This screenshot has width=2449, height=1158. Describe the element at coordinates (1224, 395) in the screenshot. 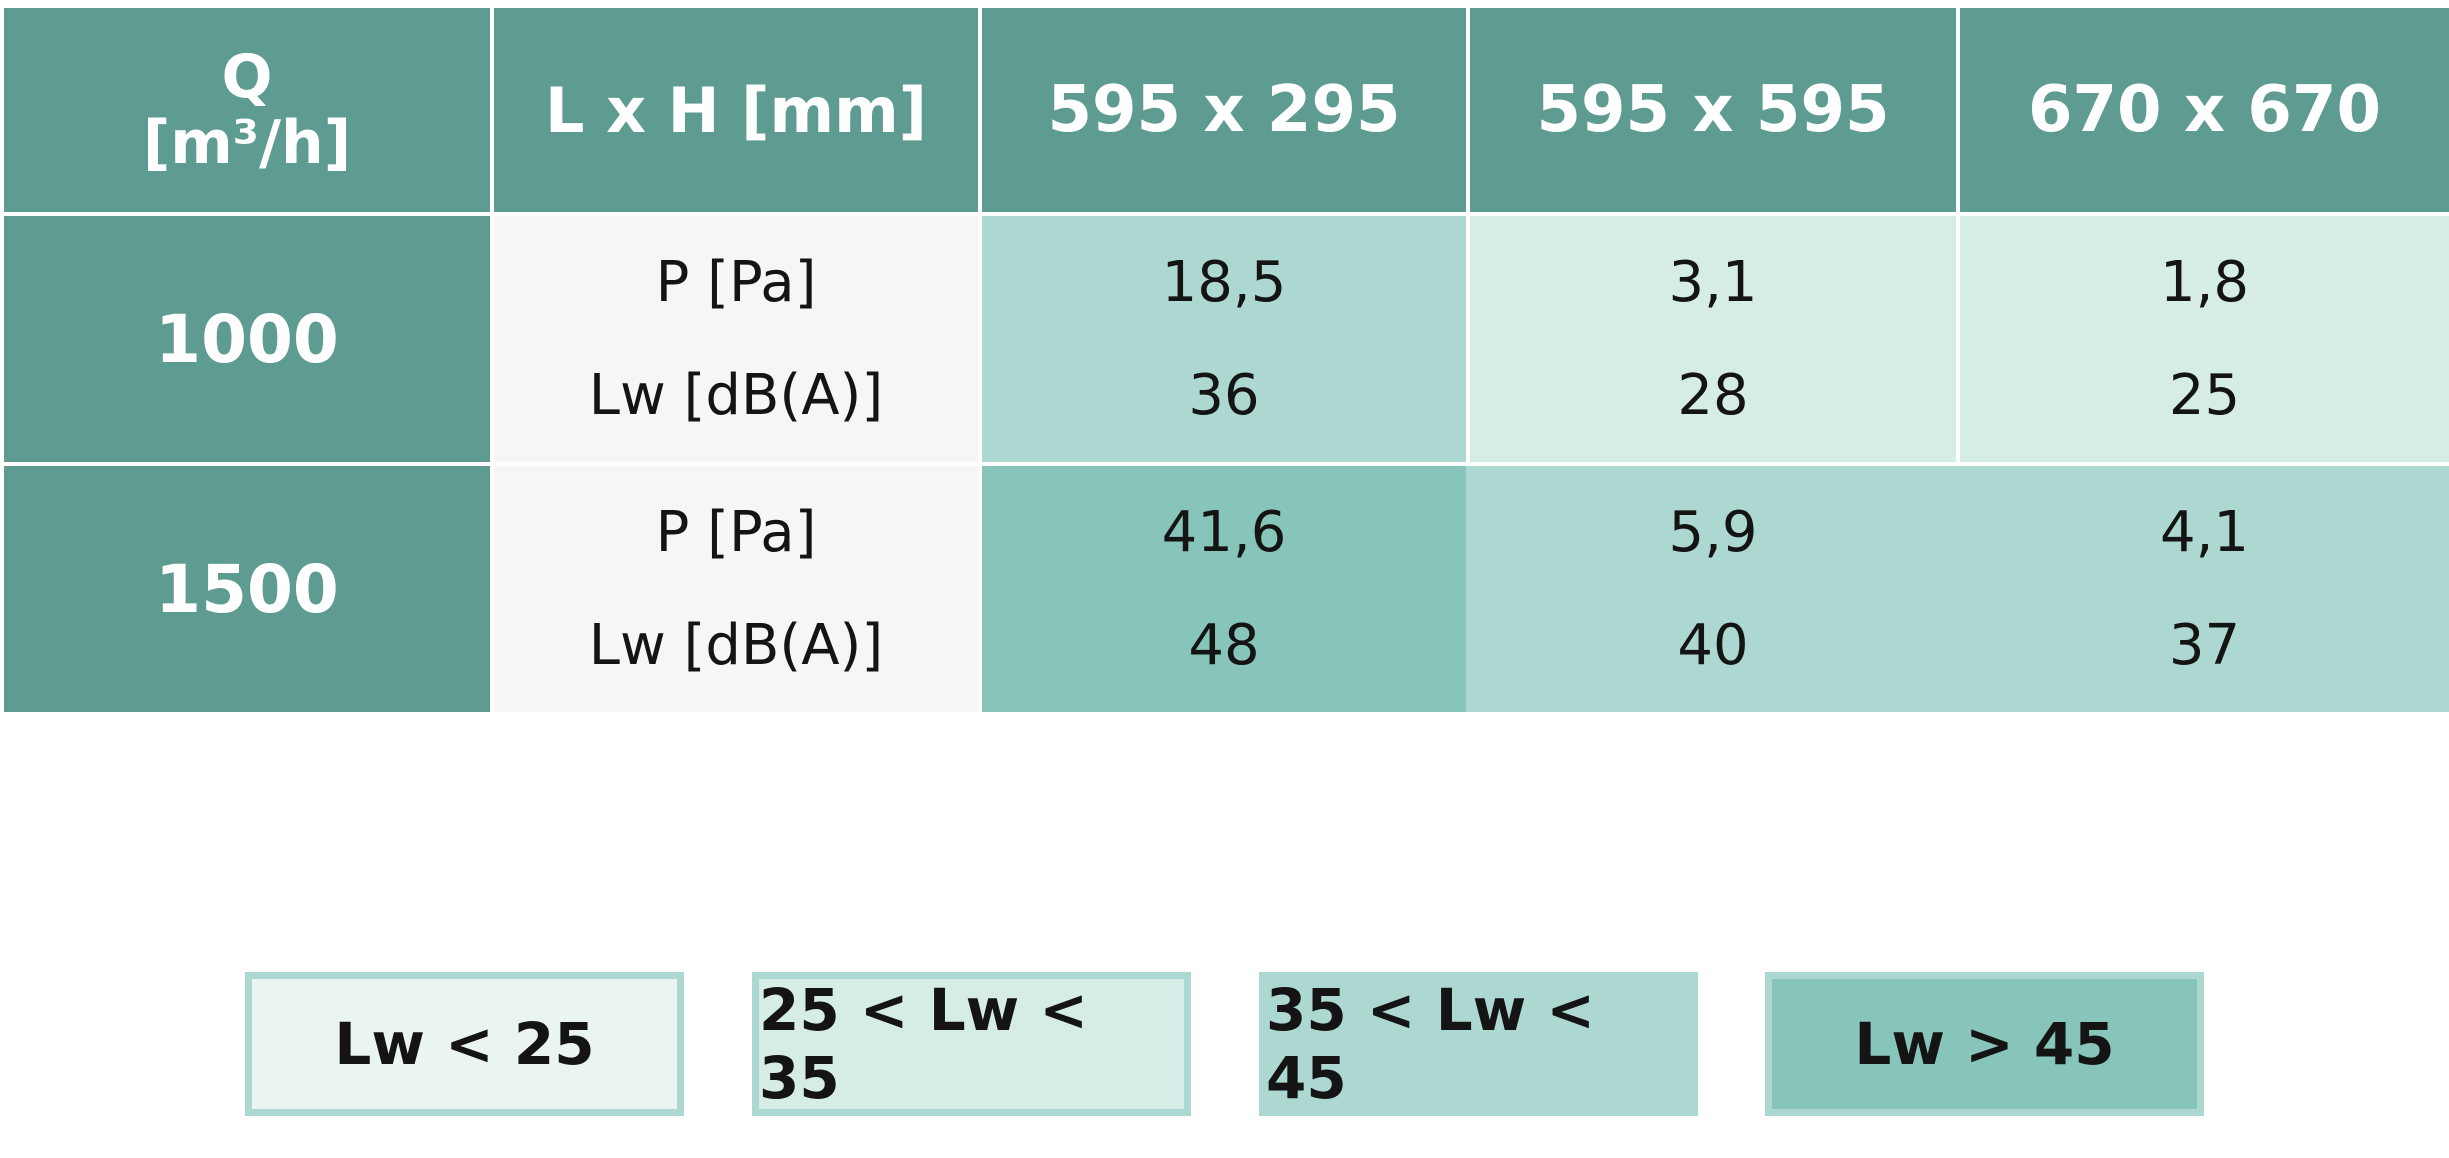

I see `sound-power-value: 36` at that location.